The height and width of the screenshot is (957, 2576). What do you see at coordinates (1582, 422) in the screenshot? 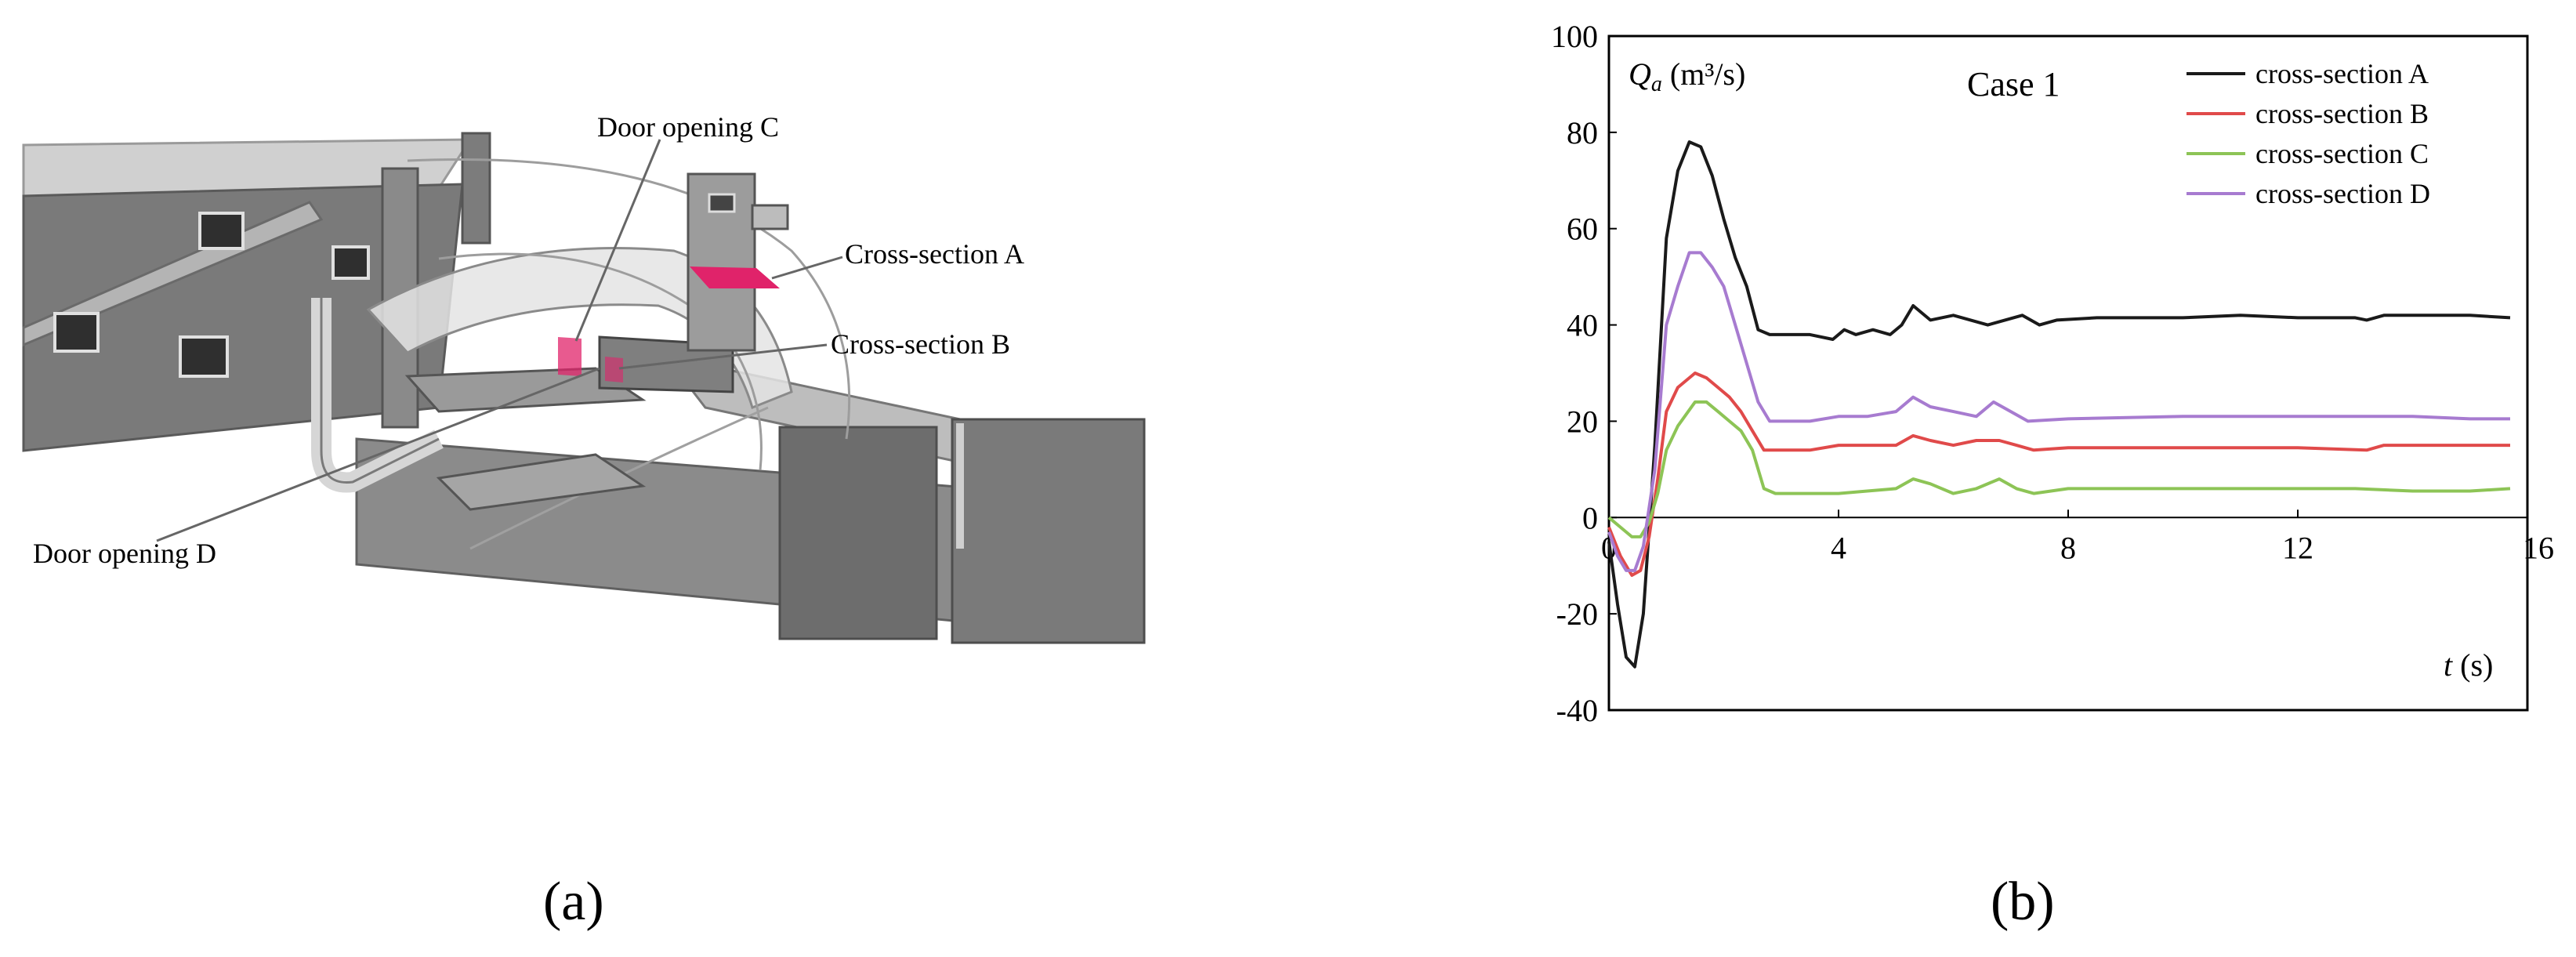
I see `y-tick-label: 20` at bounding box center [1582, 422].